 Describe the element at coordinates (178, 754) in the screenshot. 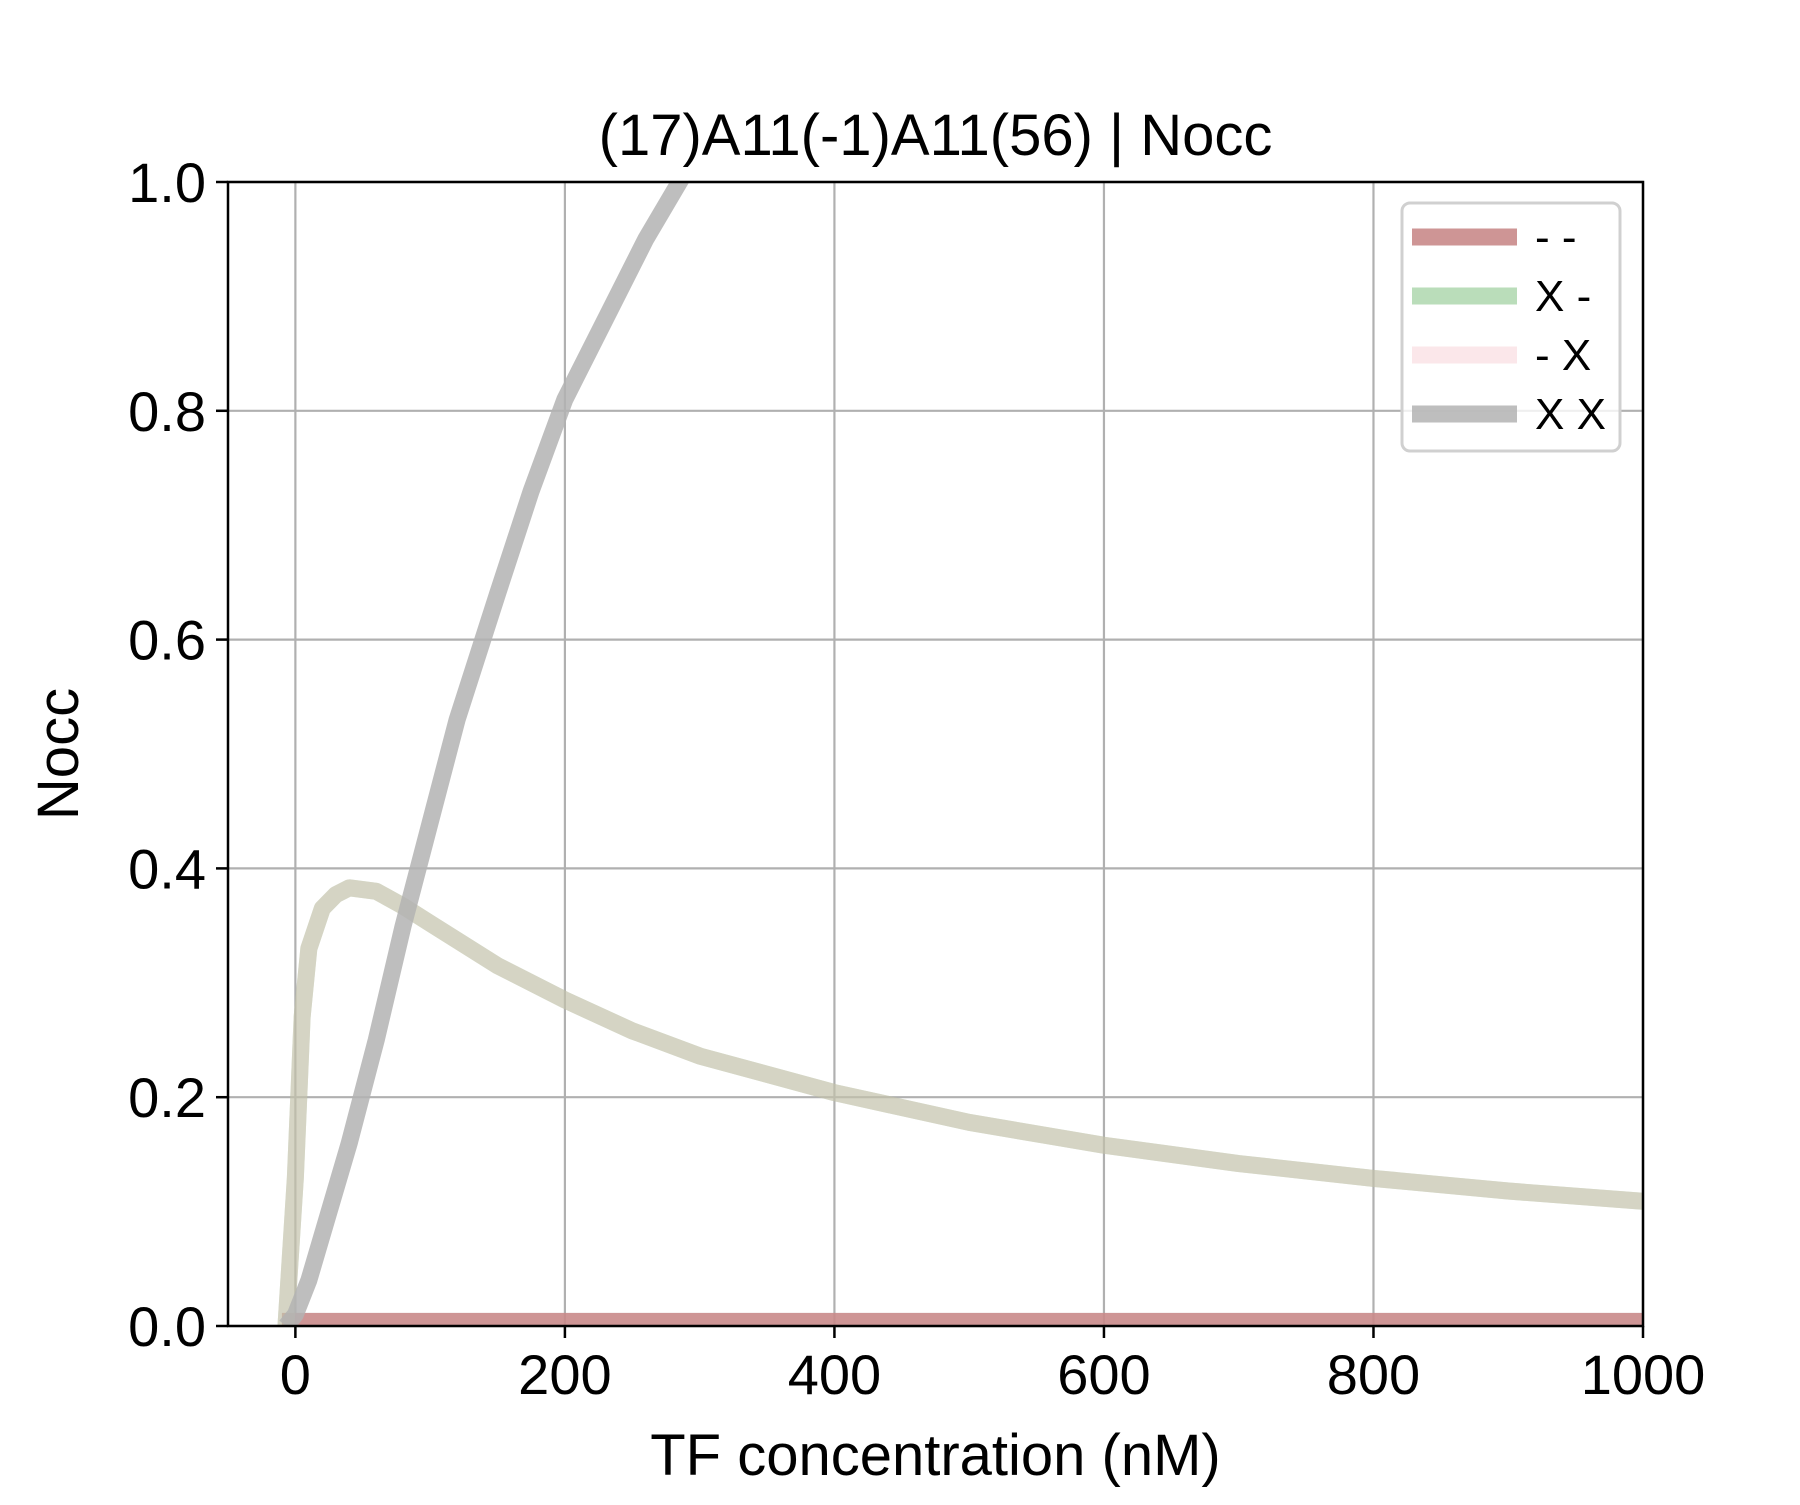

I see `y-axis-ticks: 0.0 0.2 0.4 0.6 0.8 1.0` at that location.